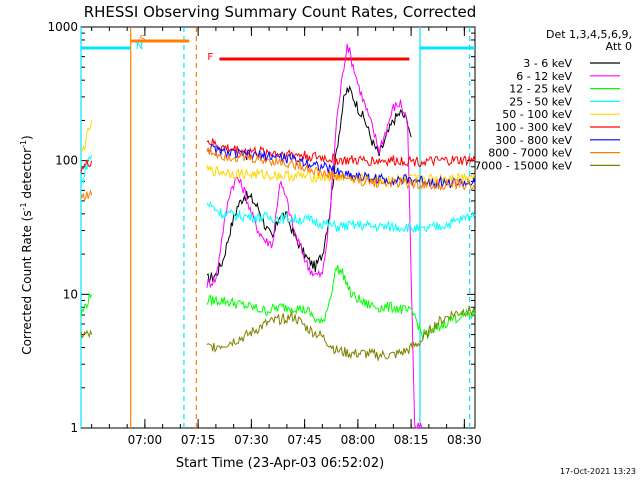  Describe the element at coordinates (66, 161) in the screenshot. I see `y-tick-label: 100` at that location.